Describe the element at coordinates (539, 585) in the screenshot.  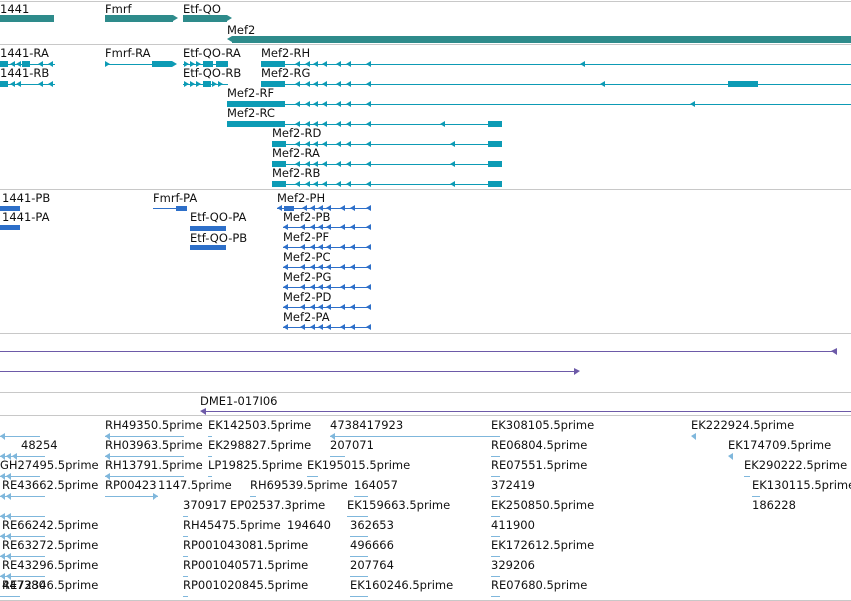
I see `est-label: RE07680.5prime` at that location.